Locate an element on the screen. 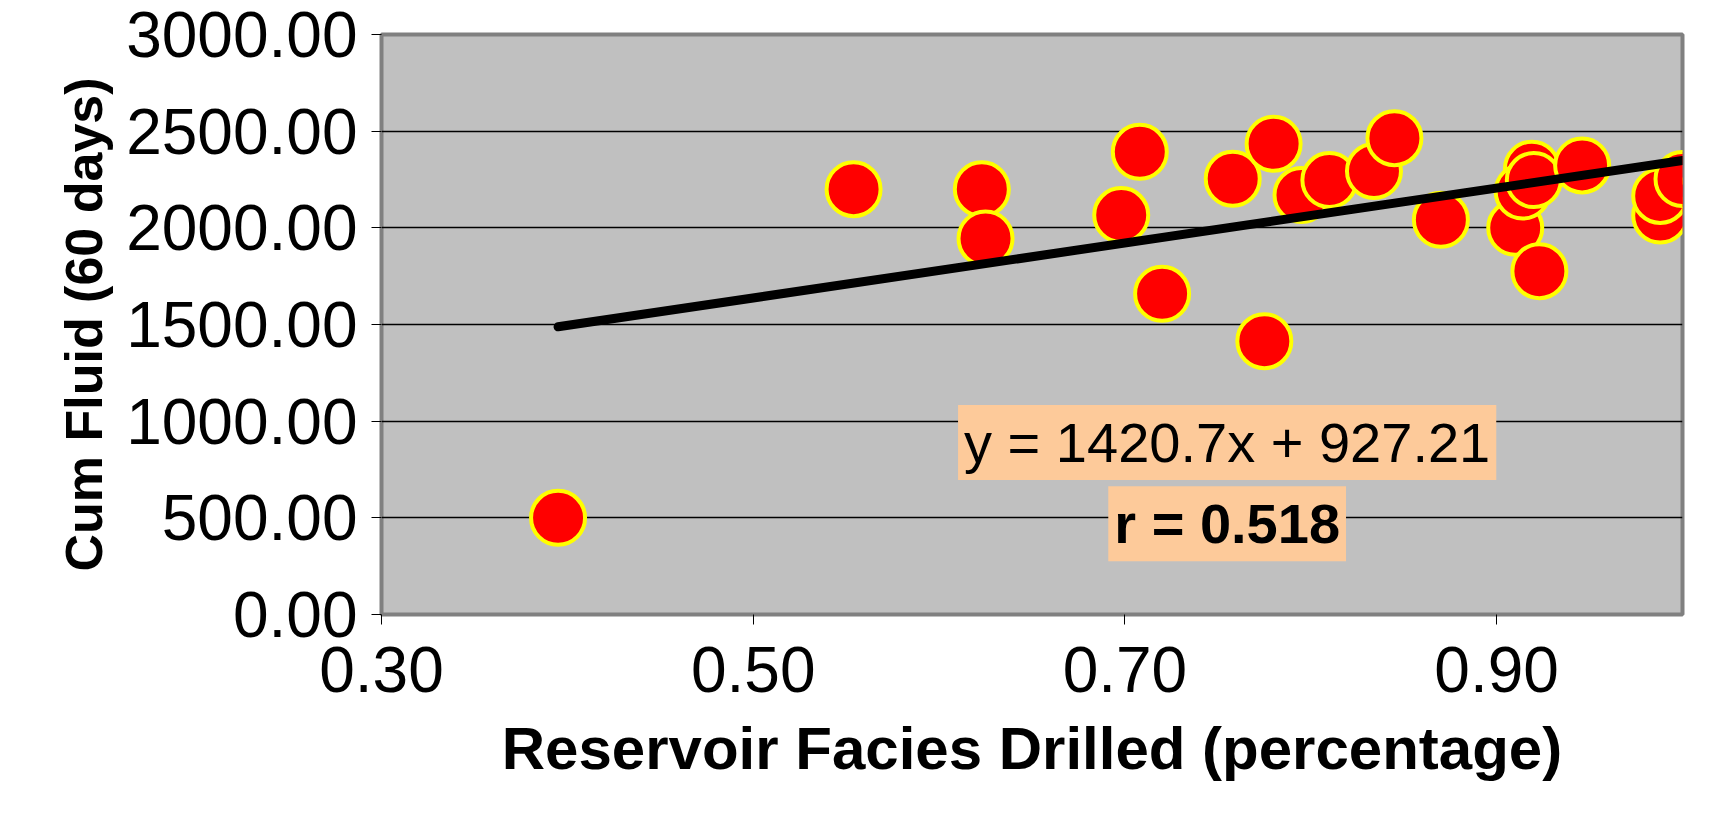 The height and width of the screenshot is (828, 1714). x-tick-label: 0.50 is located at coordinates (753, 669).